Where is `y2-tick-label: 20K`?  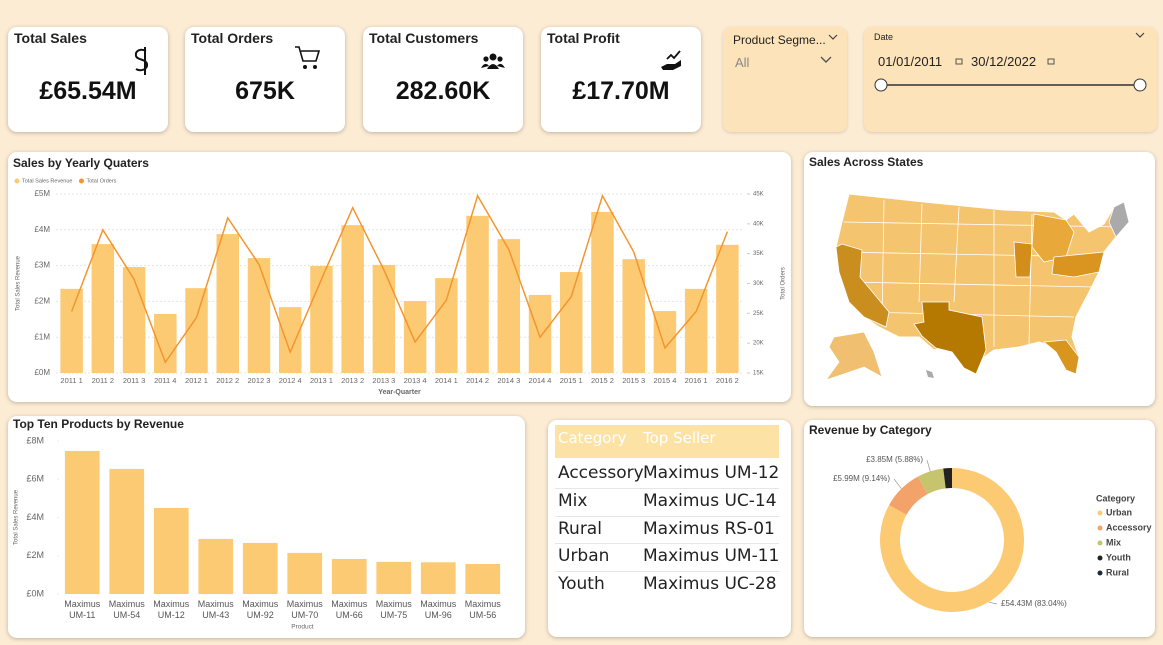 y2-tick-label: 20K is located at coordinates (758, 344).